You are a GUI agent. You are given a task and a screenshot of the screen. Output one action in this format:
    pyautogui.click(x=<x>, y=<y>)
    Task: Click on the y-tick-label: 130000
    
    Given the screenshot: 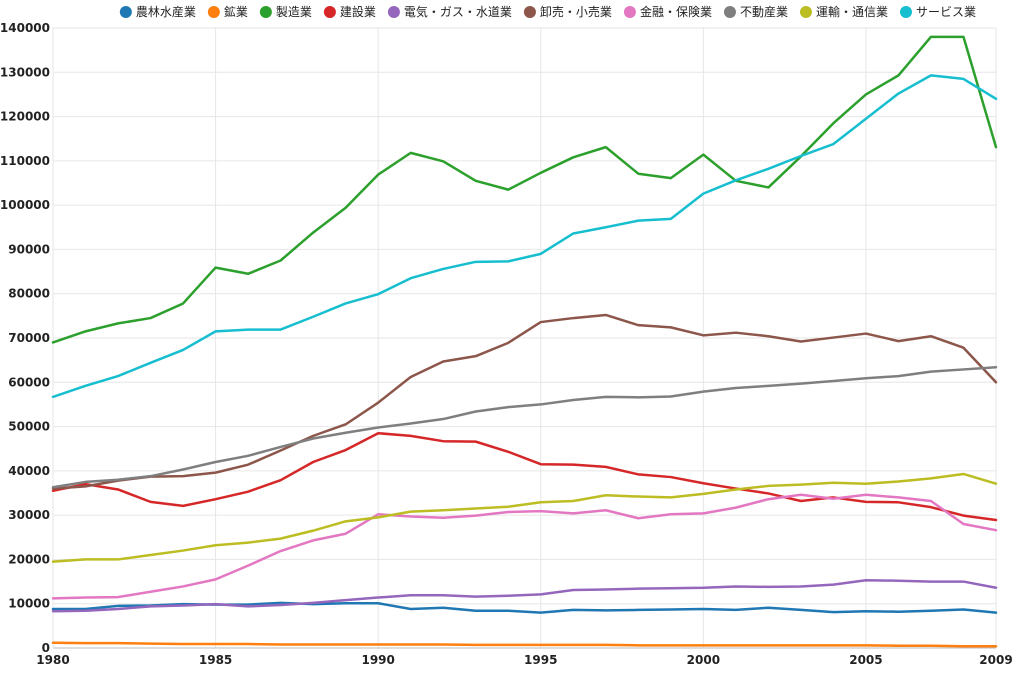 What is the action you would take?
    pyautogui.click(x=25, y=72)
    